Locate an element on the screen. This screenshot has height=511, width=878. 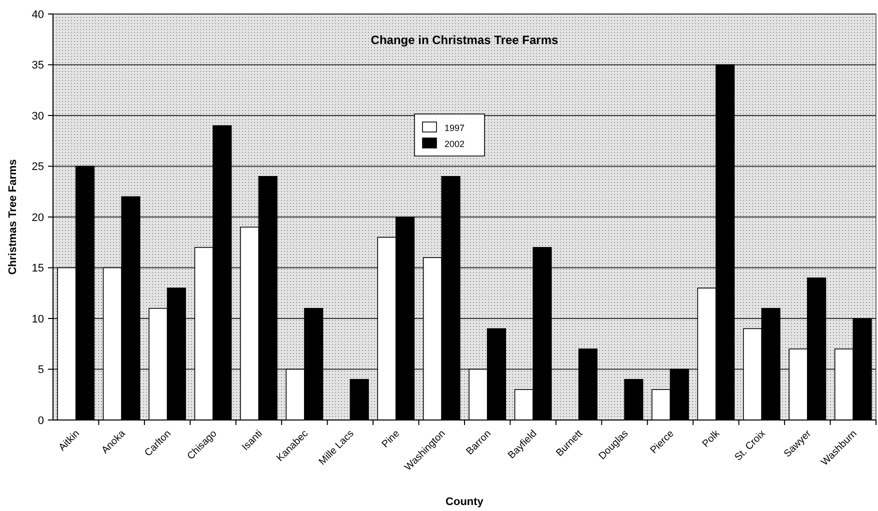
text: Change in Christmas Tree Farms is located at coordinates (464, 40).